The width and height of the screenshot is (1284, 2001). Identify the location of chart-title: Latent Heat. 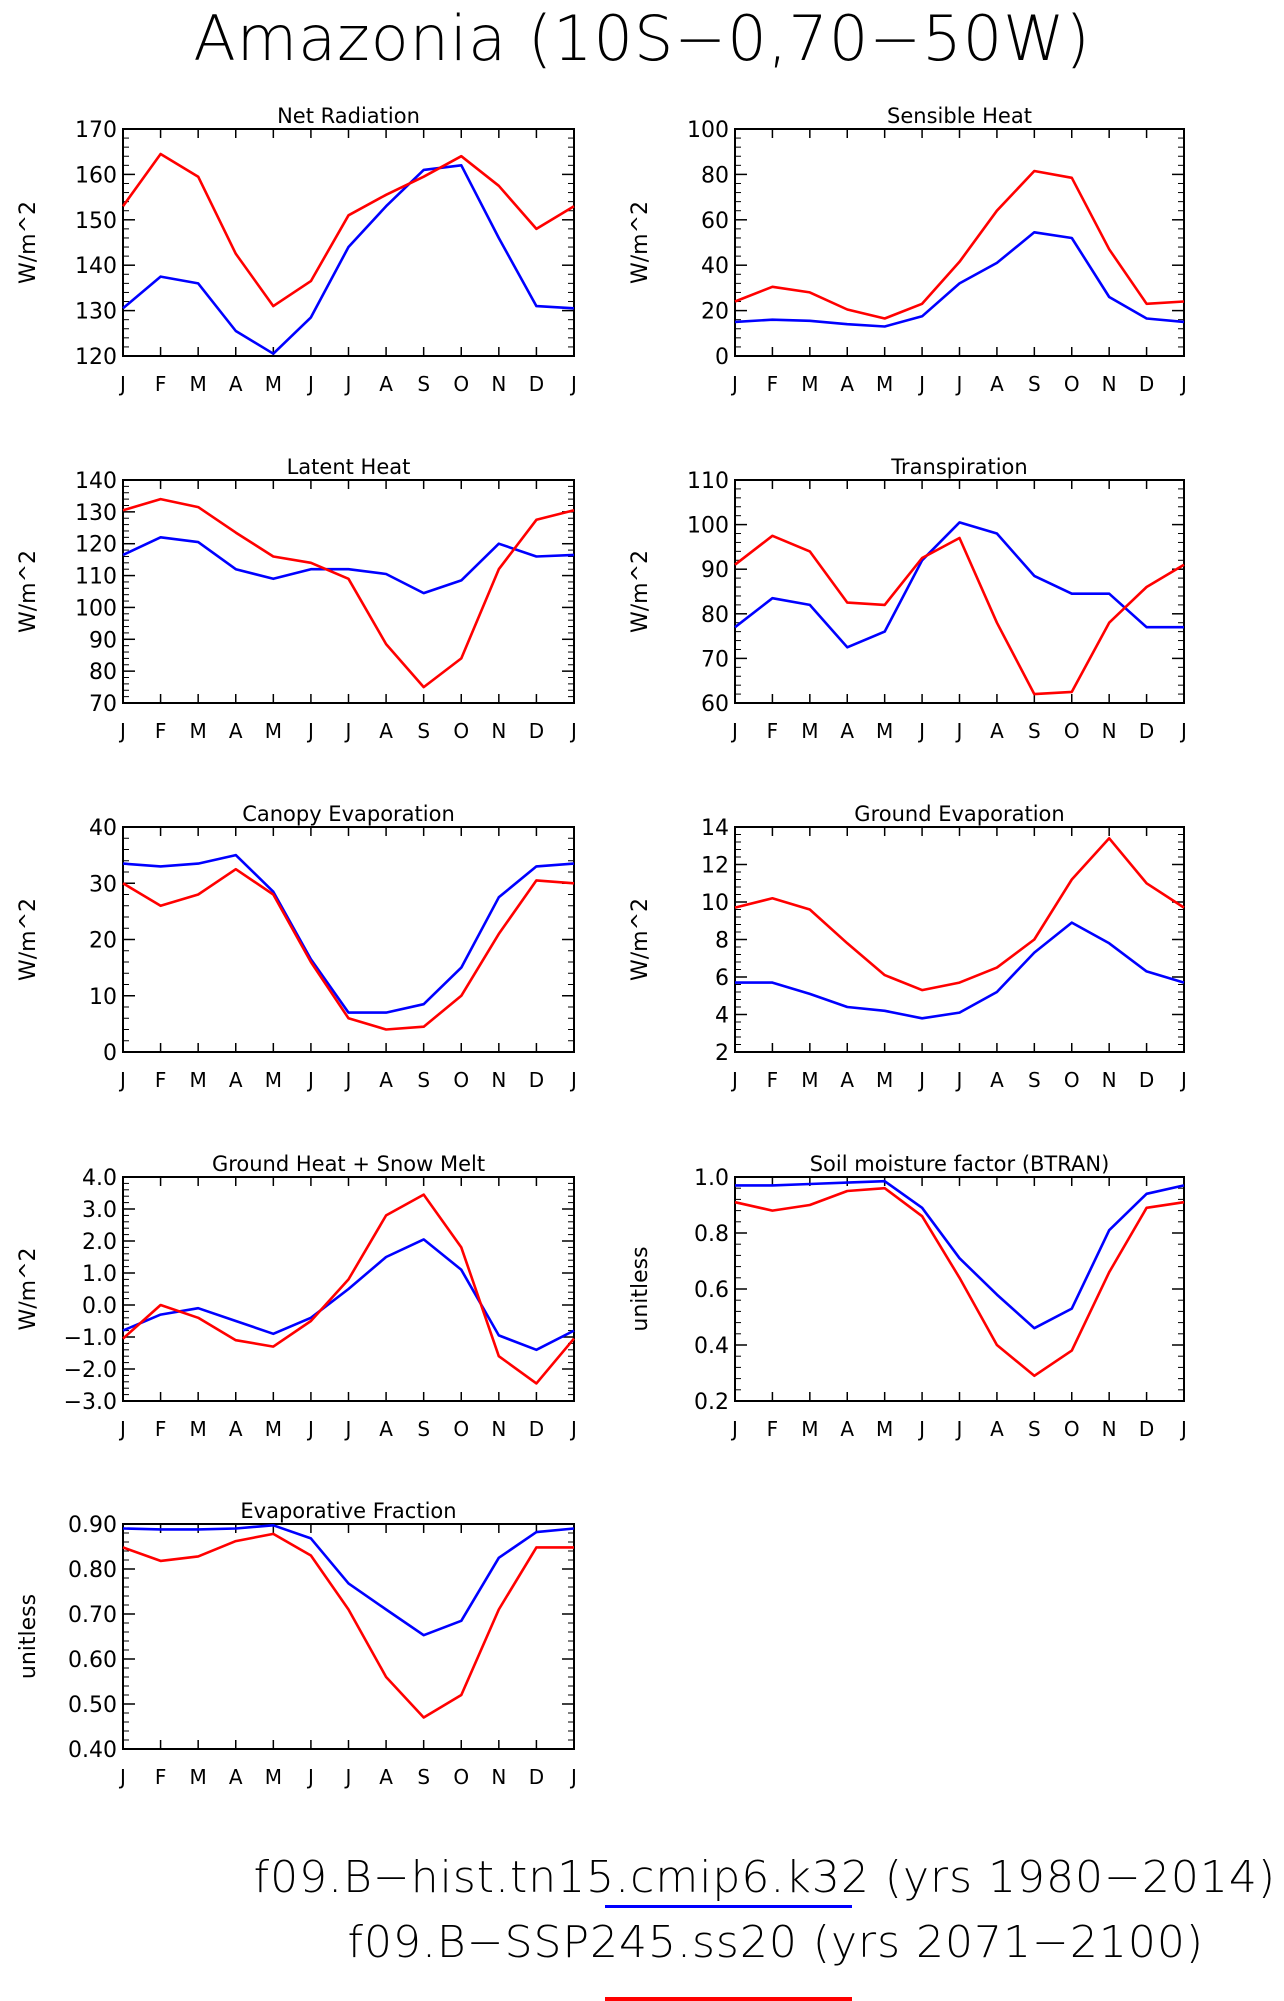
(349, 467).